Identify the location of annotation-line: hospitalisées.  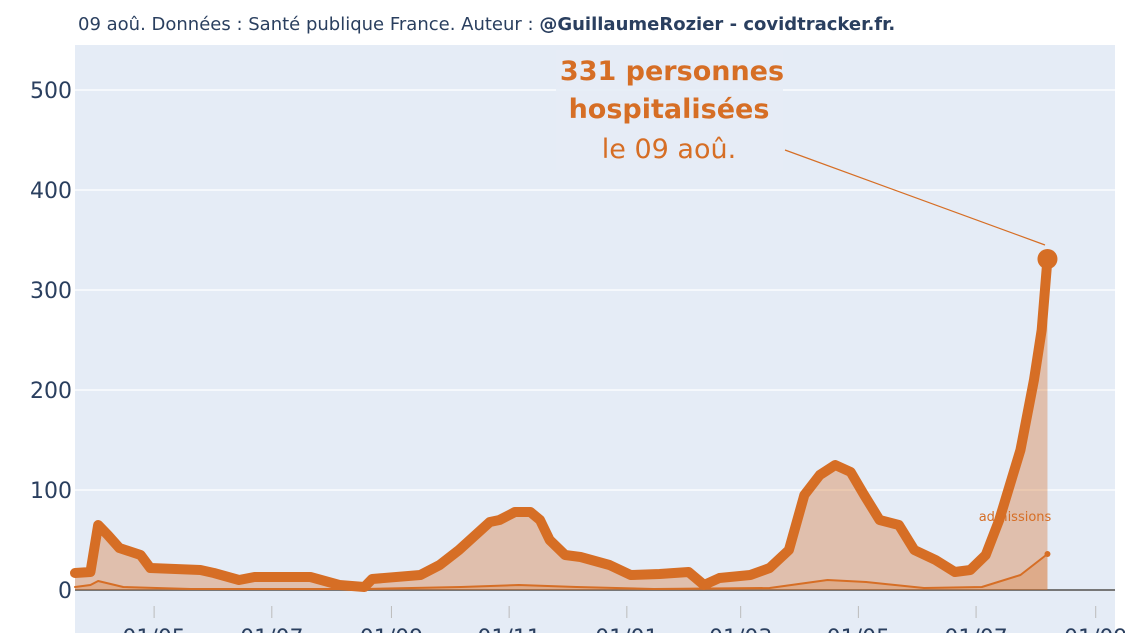
(669, 109).